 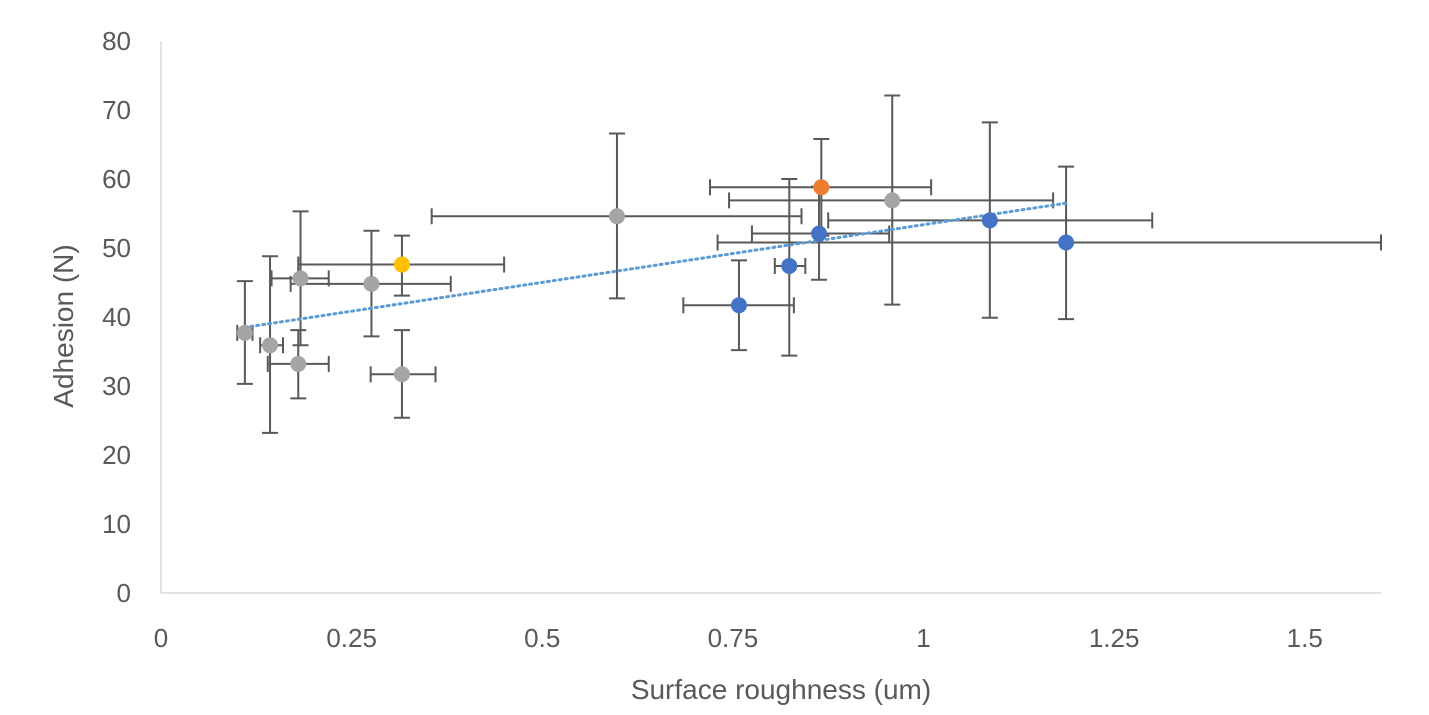 I want to click on x-tick-label: 0.25, so click(x=351, y=638).